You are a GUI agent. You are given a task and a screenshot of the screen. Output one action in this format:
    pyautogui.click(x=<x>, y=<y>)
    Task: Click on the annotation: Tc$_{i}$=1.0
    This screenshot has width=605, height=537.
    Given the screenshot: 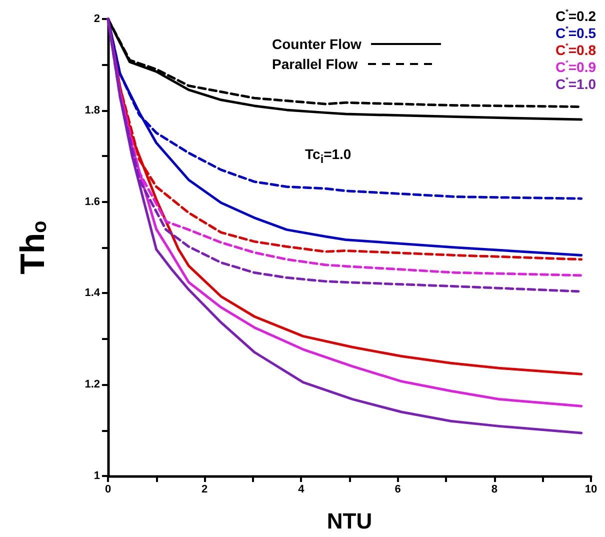 What is the action you would take?
    pyautogui.click(x=328, y=156)
    